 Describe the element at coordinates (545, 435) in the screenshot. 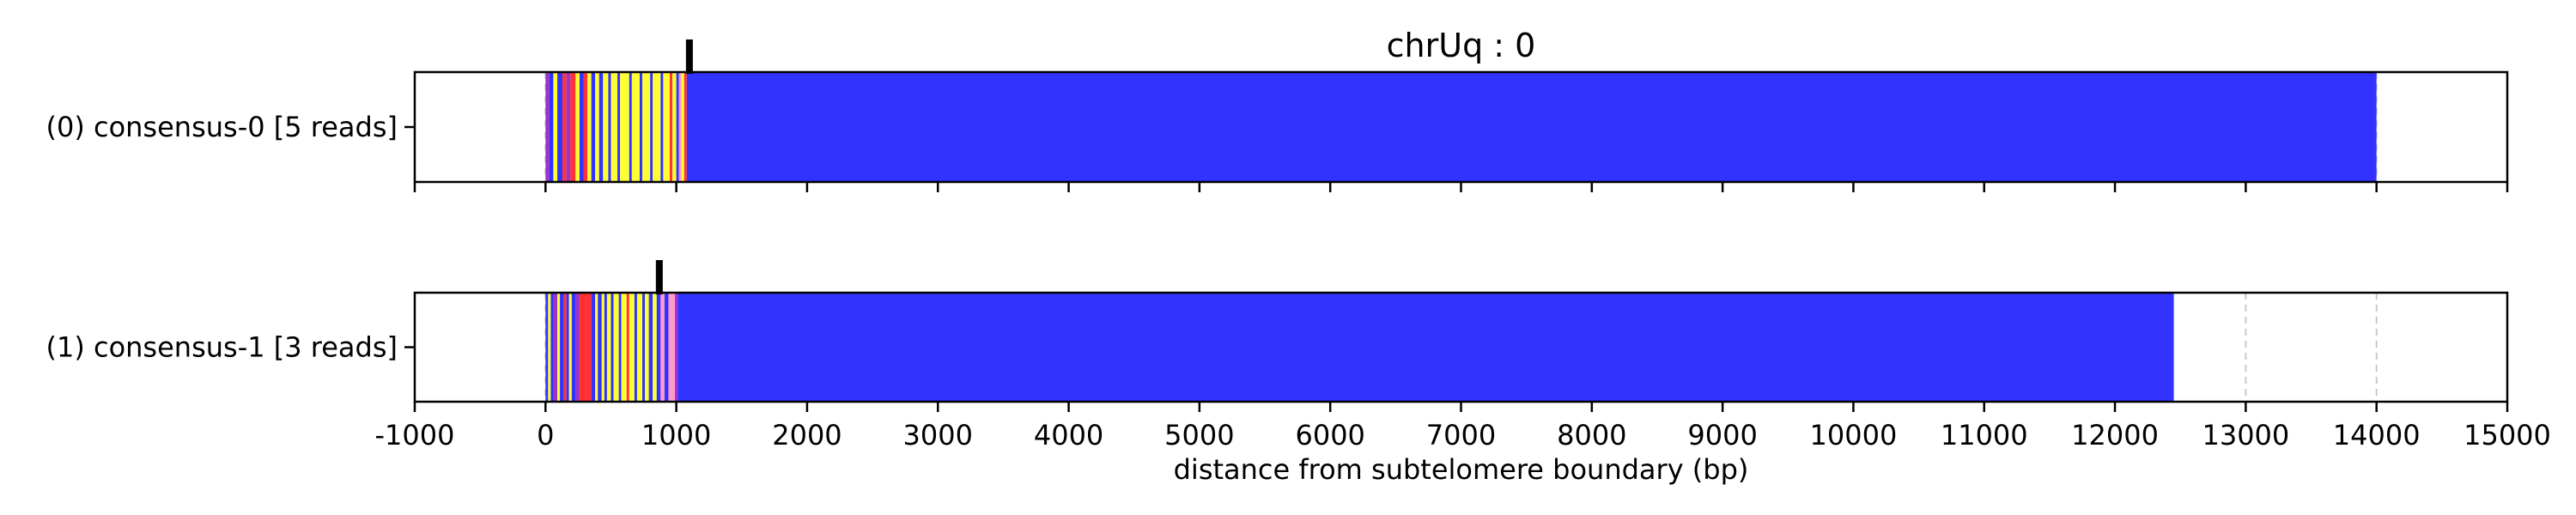

I see `x-tick-label: 0` at that location.